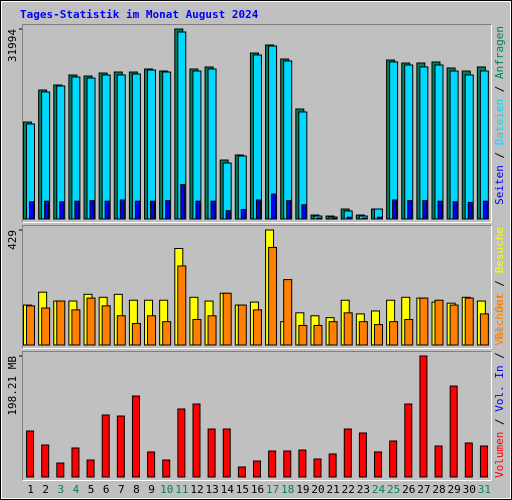 This screenshot has width=512, height=500. What do you see at coordinates (12, 386) in the screenshot?
I see `y-tick-label: 198.21 MB` at bounding box center [12, 386].